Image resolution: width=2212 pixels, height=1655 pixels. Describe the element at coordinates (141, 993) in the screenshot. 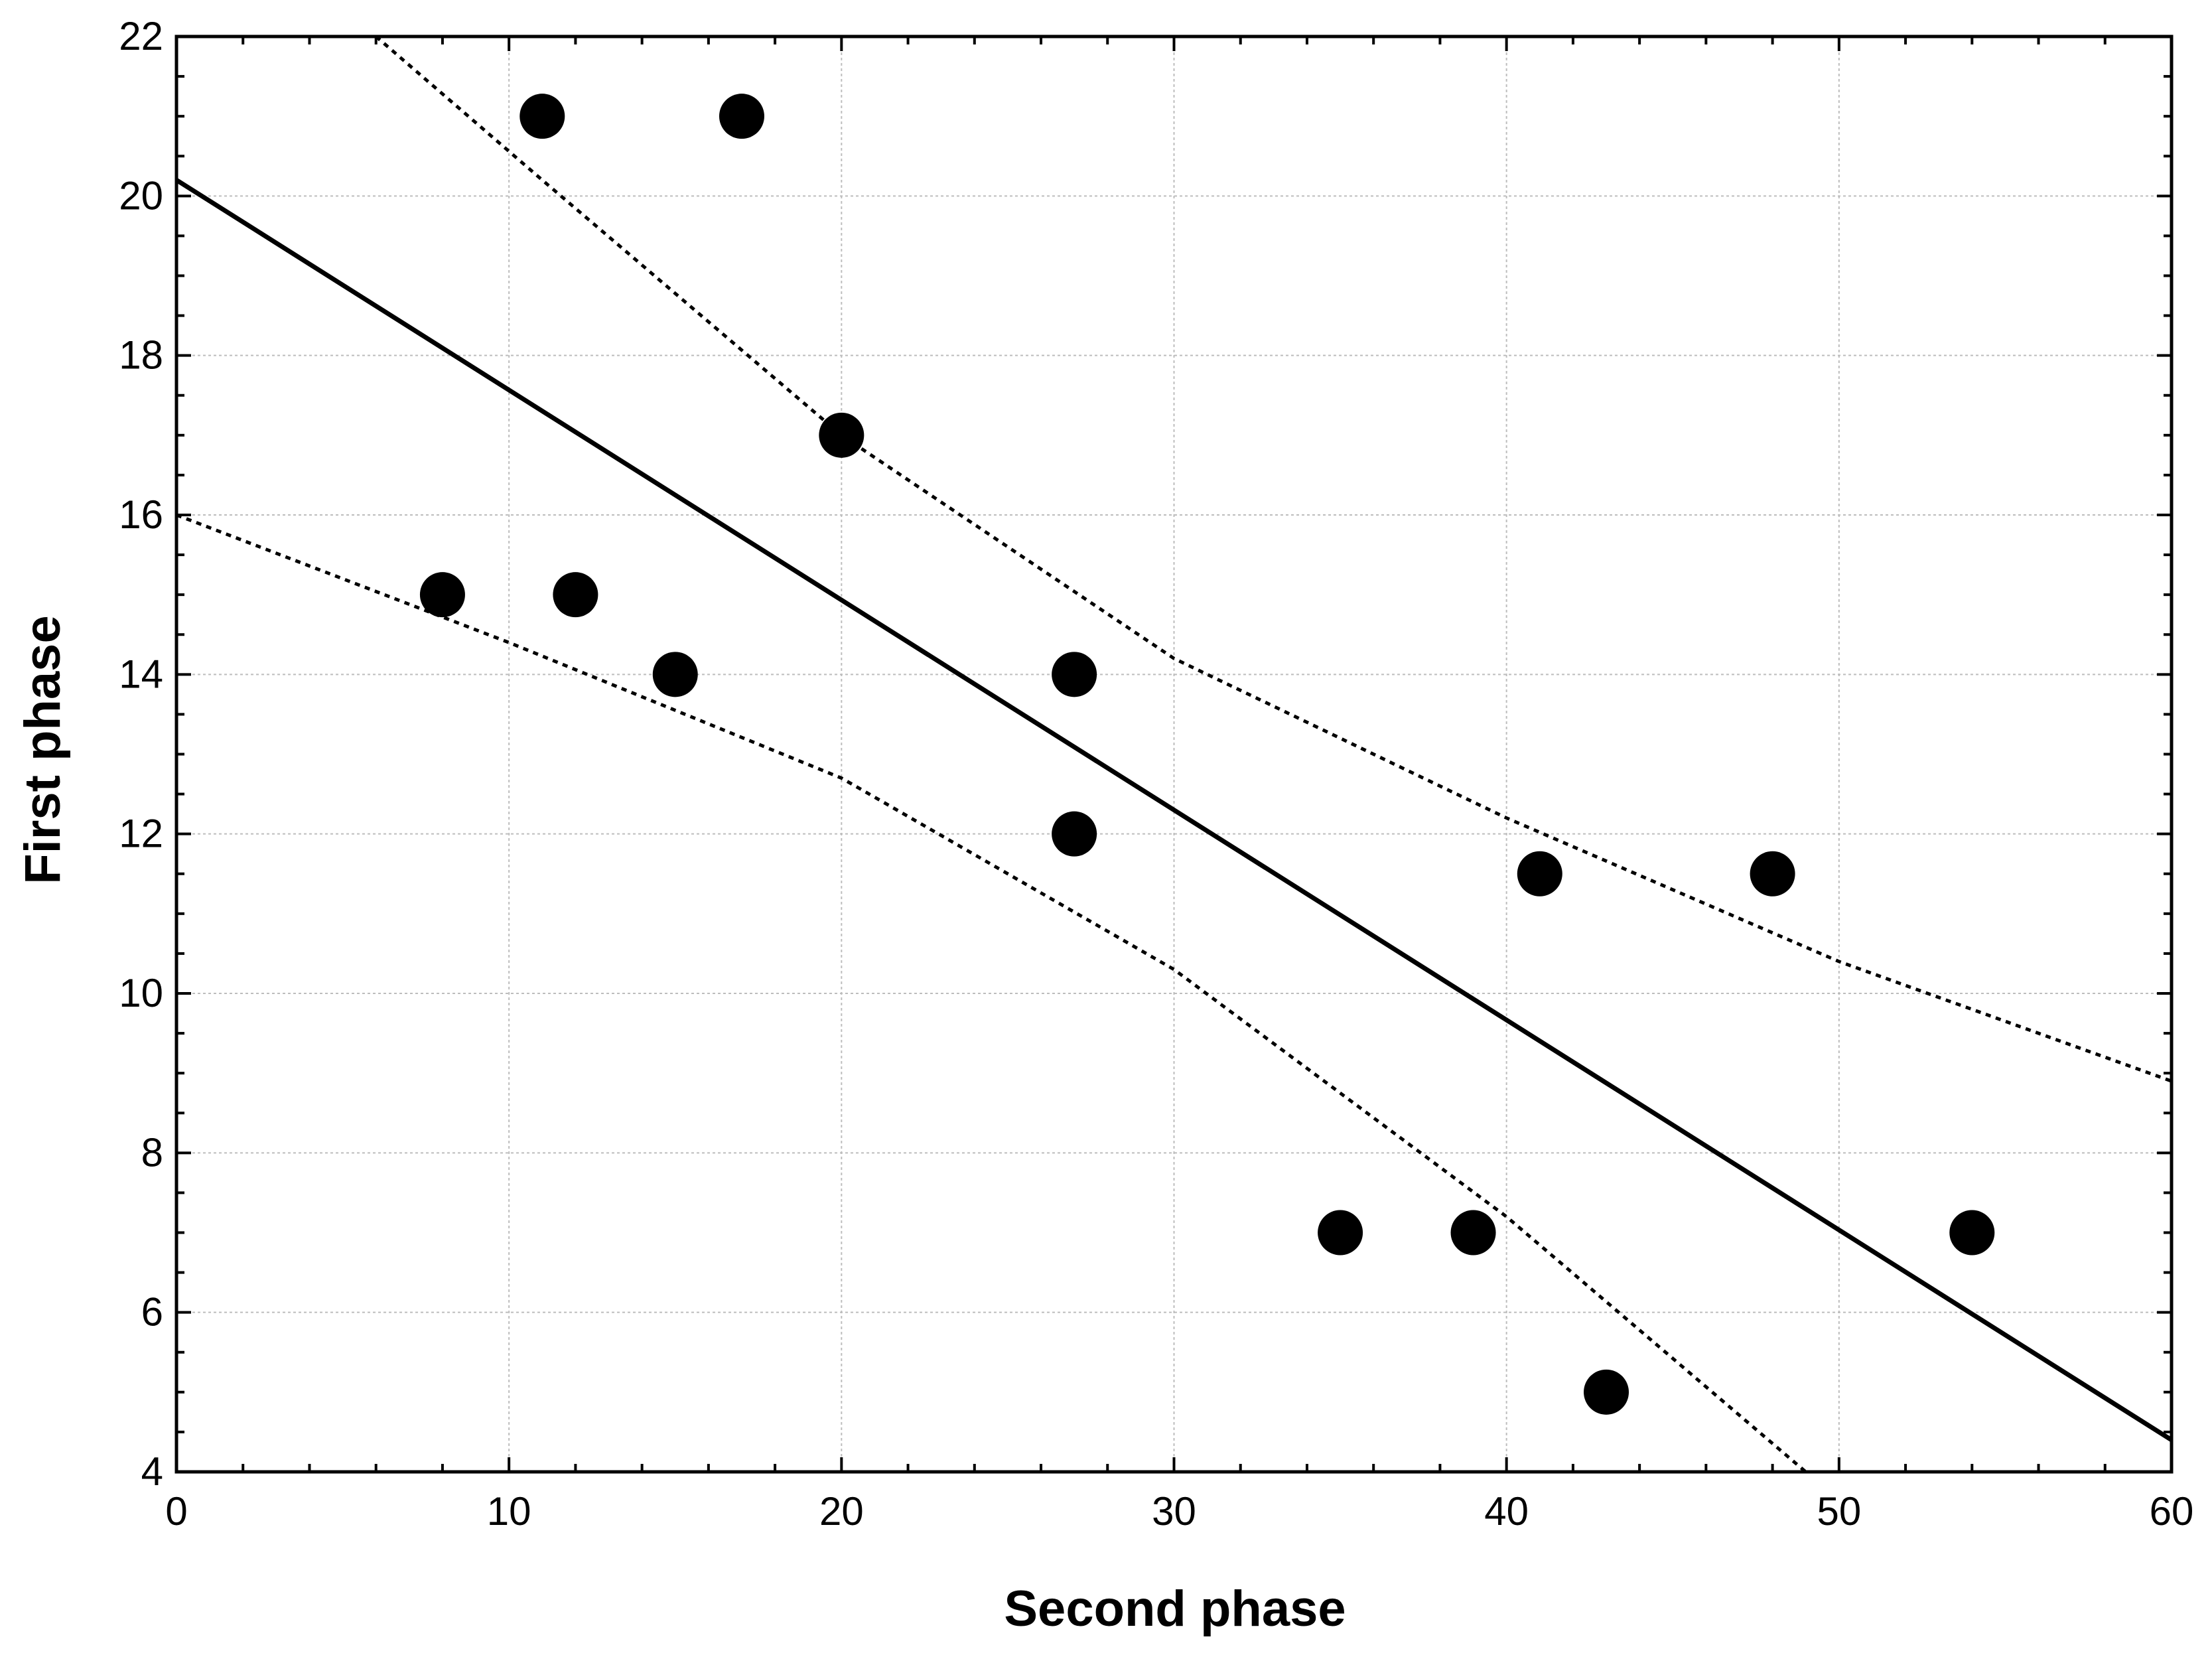

I see `y-tick-label: 10` at that location.